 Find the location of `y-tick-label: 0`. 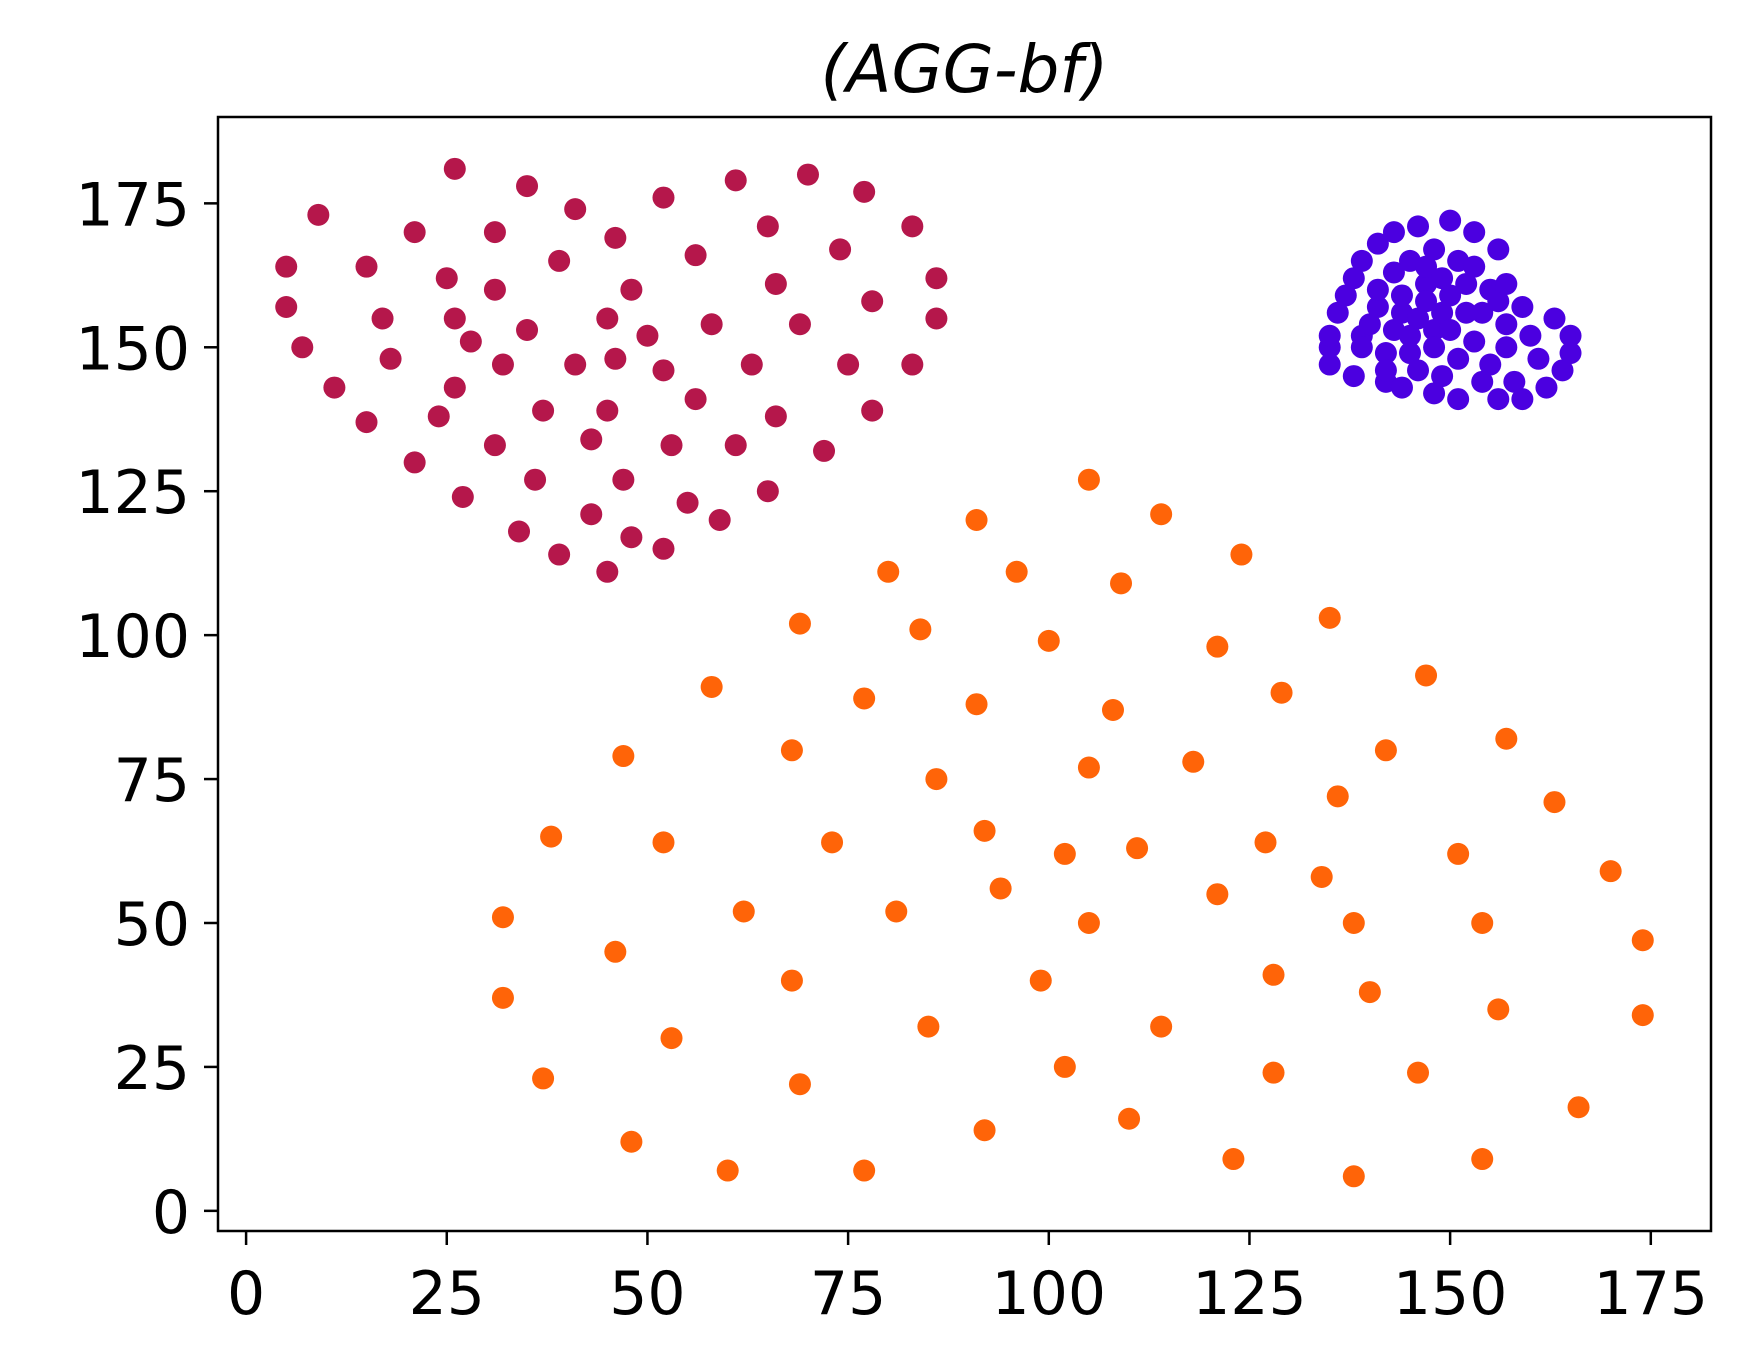

y-tick-label: 0 is located at coordinates (171, 1213).